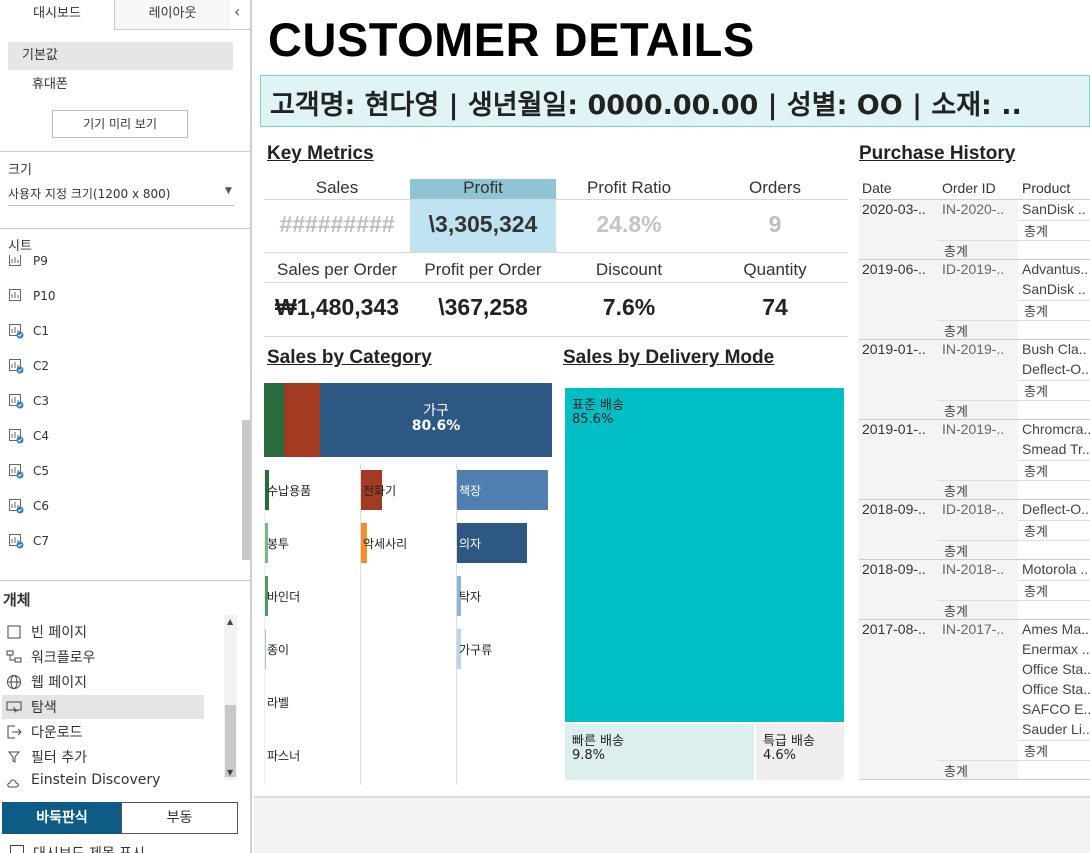  What do you see at coordinates (41, 331) in the screenshot?
I see `sheet-item: C1` at bounding box center [41, 331].